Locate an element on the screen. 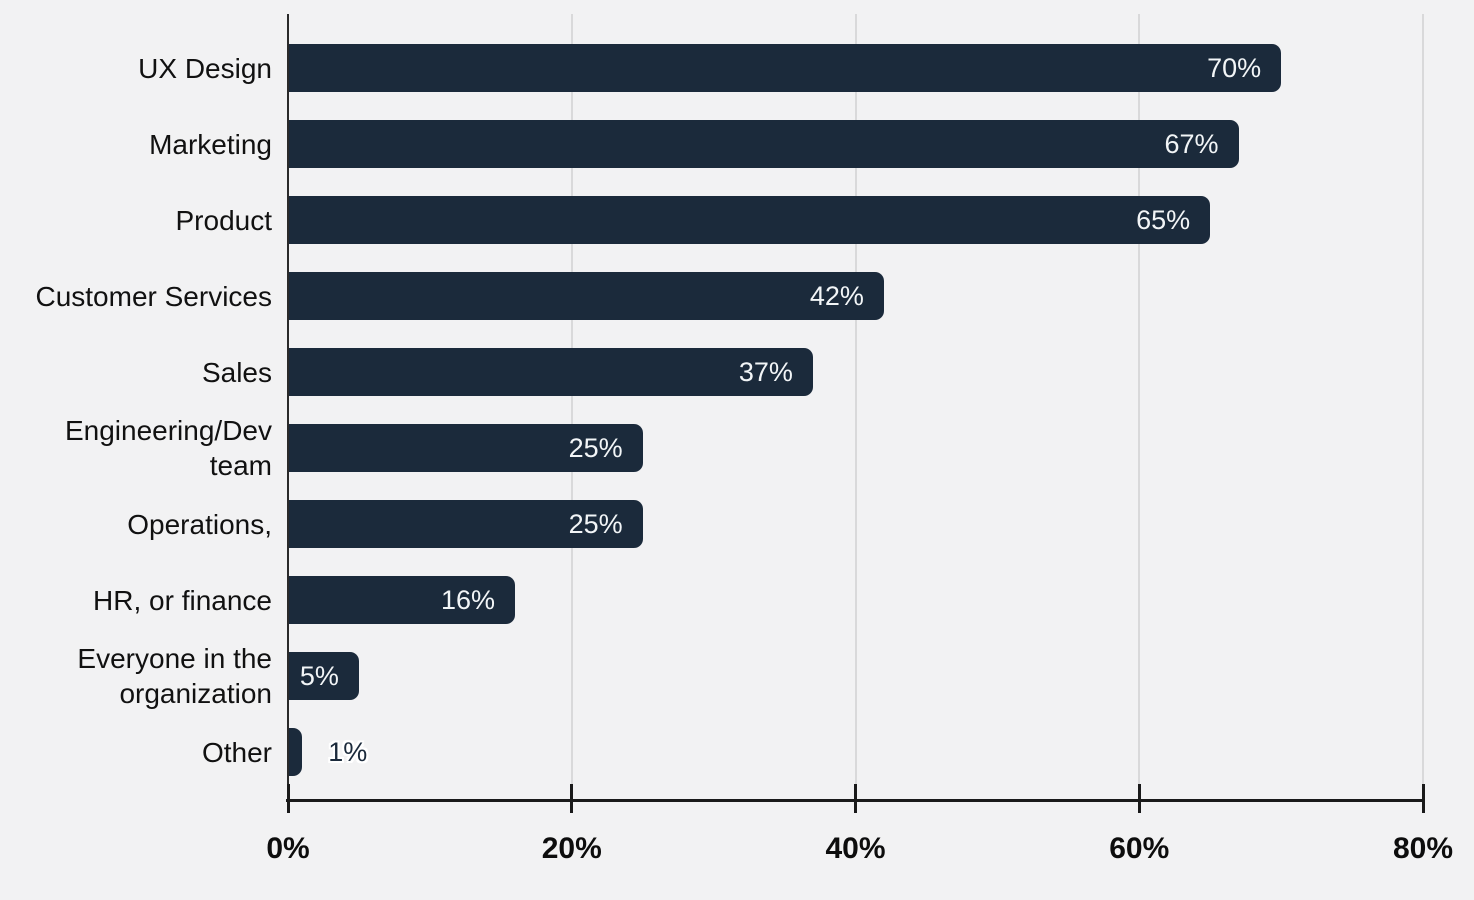 This screenshot has height=900, width=1474. category-label: Product is located at coordinates (224, 220).